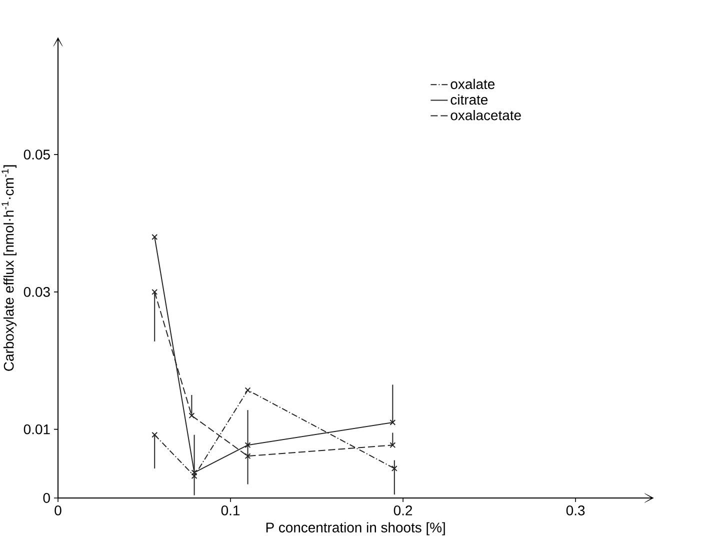  Describe the element at coordinates (355, 529) in the screenshot. I see `x-axis-title: P concentration in shoots [%]` at that location.